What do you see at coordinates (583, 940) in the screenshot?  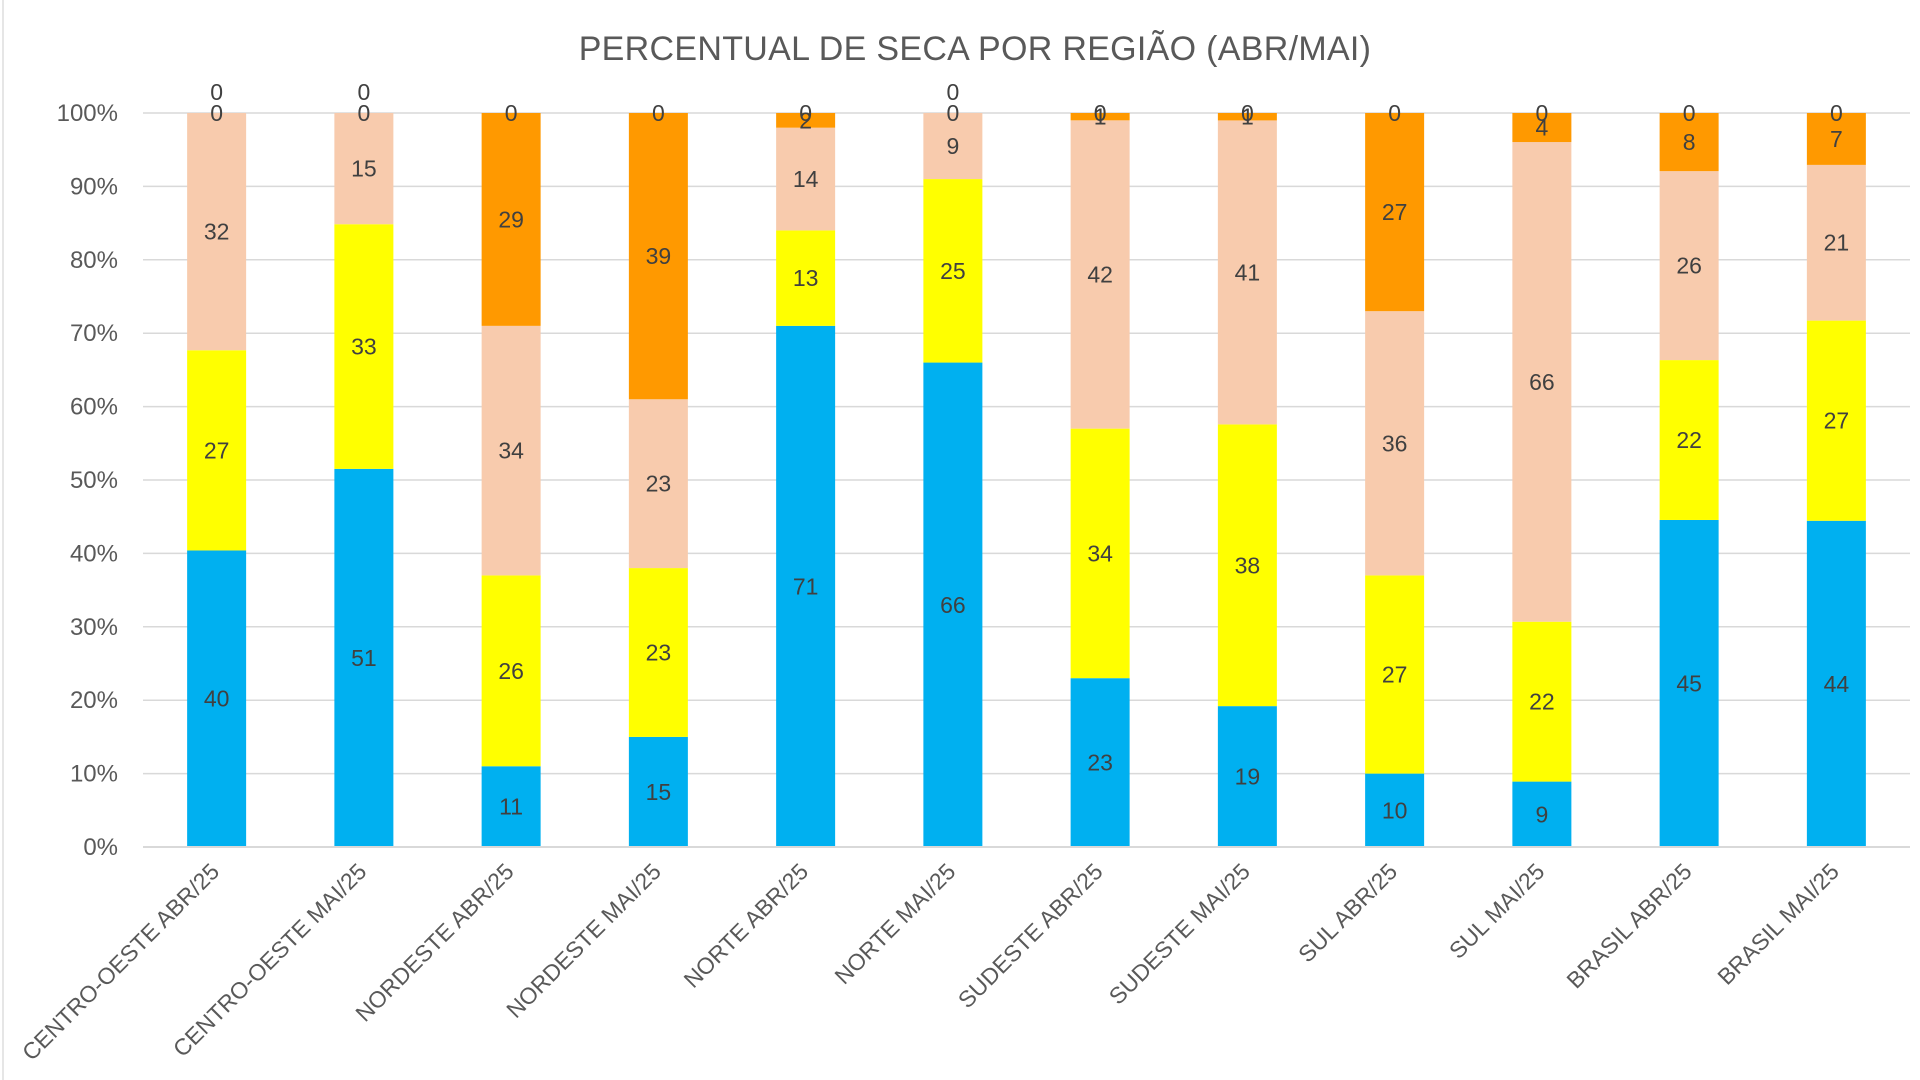 I see `x-category-label: NORDESTE MAI/25` at bounding box center [583, 940].